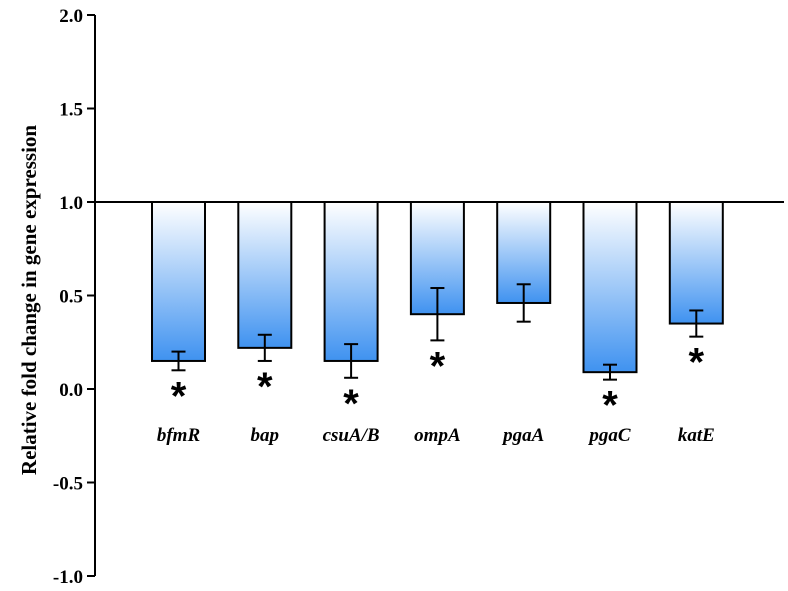 The width and height of the screenshot is (788, 591). Describe the element at coordinates (610, 406) in the screenshot. I see `significance-marker-5: *` at that location.